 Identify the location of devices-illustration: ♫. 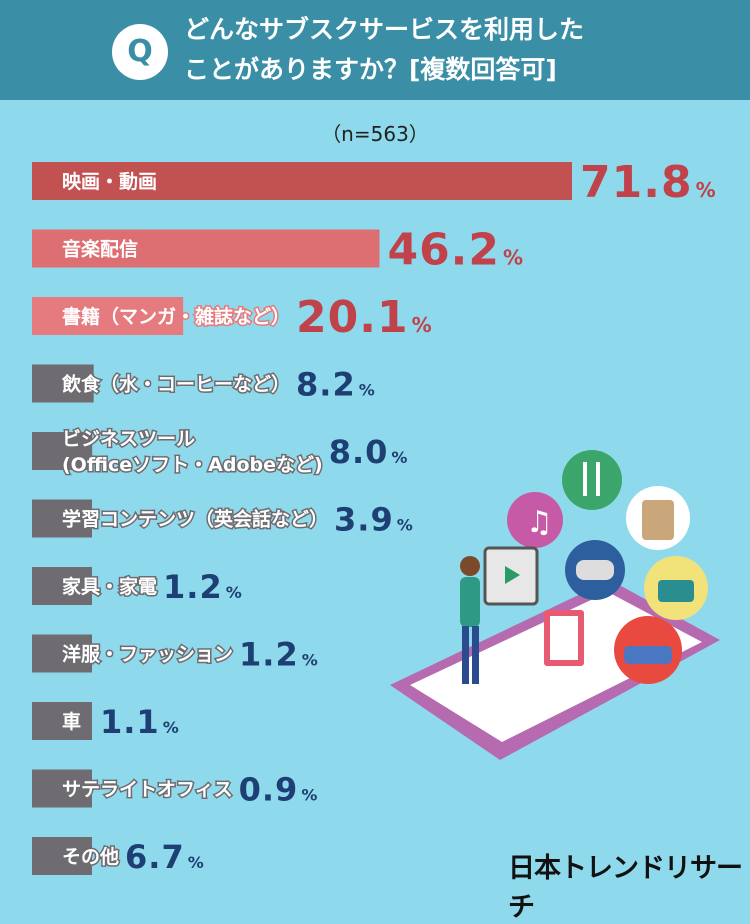
(555, 605).